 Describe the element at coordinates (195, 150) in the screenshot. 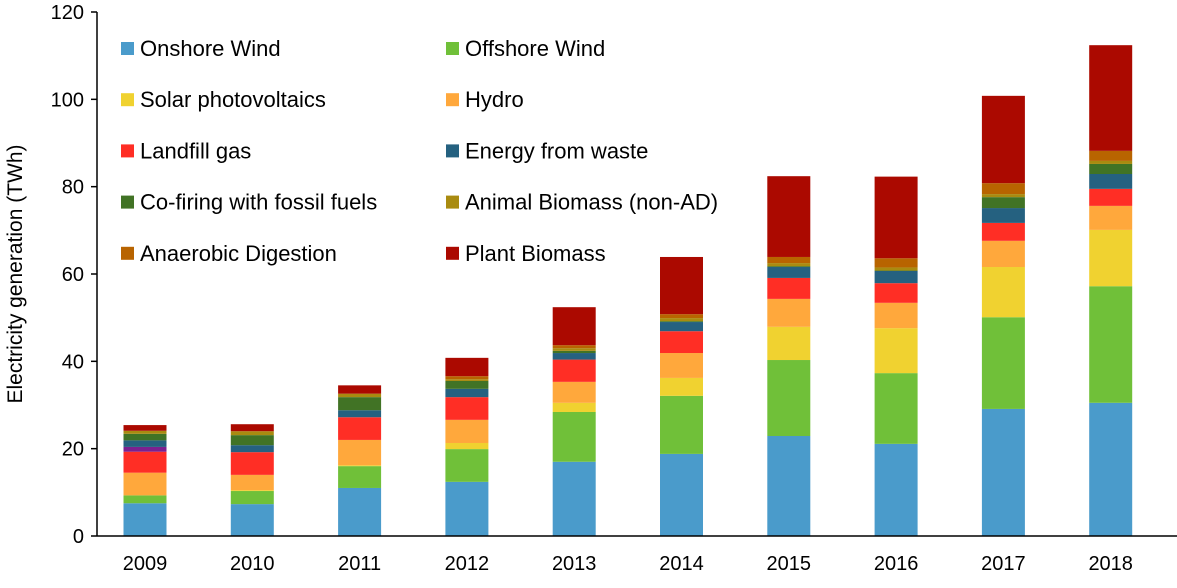

I see `legend-label: Landfill gas` at that location.